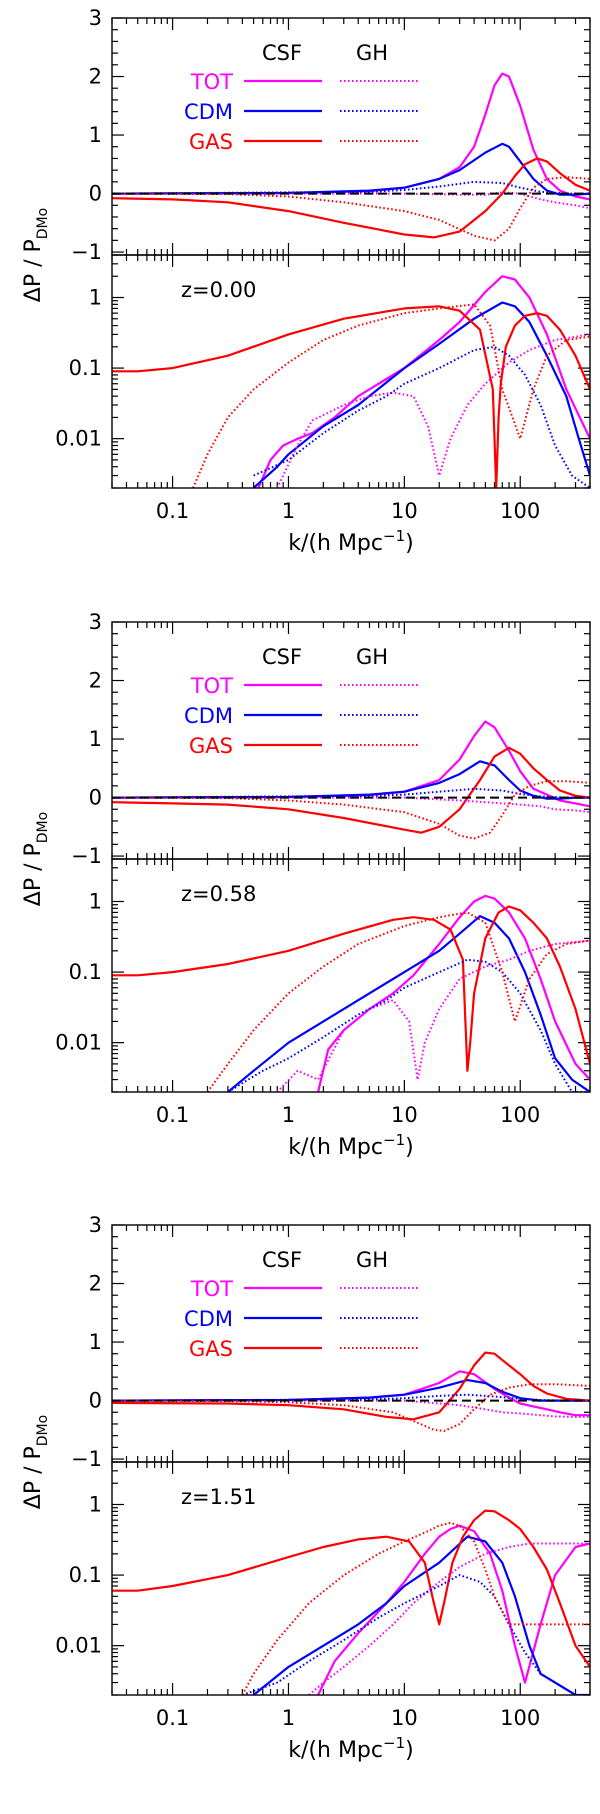 The image size is (600, 1814). I want to click on lower-csf-cdm-line, so click(421, 394).